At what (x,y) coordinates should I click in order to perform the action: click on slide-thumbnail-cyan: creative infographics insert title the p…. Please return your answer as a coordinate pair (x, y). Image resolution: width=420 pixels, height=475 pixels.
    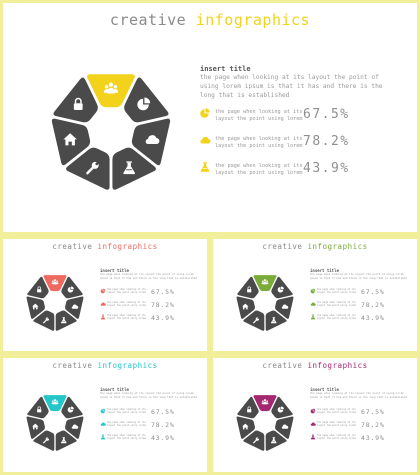
    Looking at the image, I should click on (105, 415).